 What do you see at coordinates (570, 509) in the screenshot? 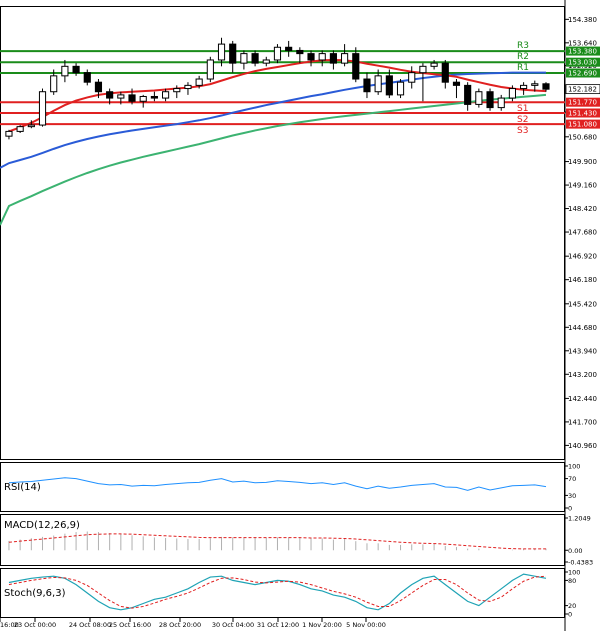
I see `rsi-tick-label: 0` at bounding box center [570, 509].